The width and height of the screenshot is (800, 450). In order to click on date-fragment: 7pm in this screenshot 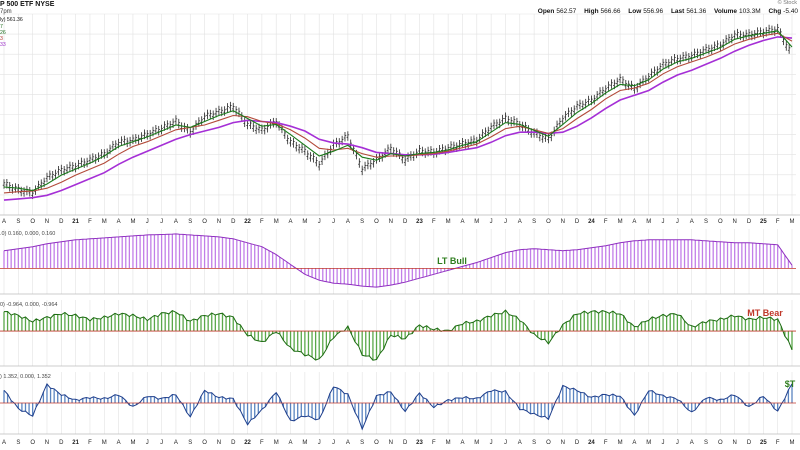, I will do `click(6, 12)`.